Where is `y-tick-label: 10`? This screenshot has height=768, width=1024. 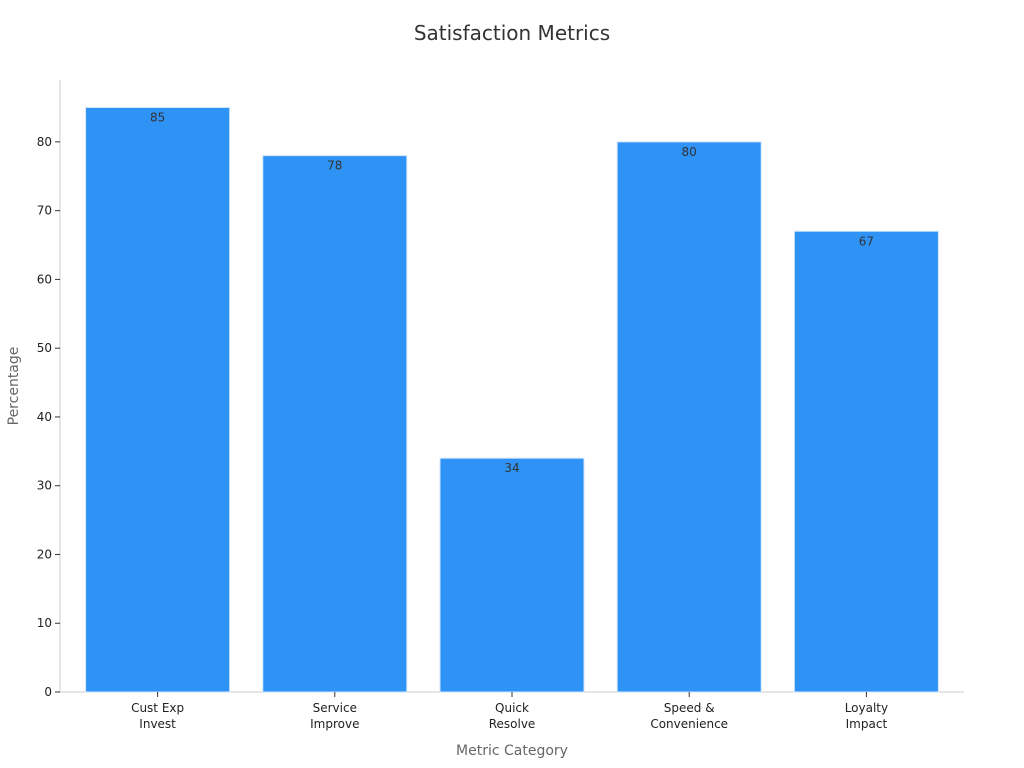 y-tick-label: 10 is located at coordinates (44, 623).